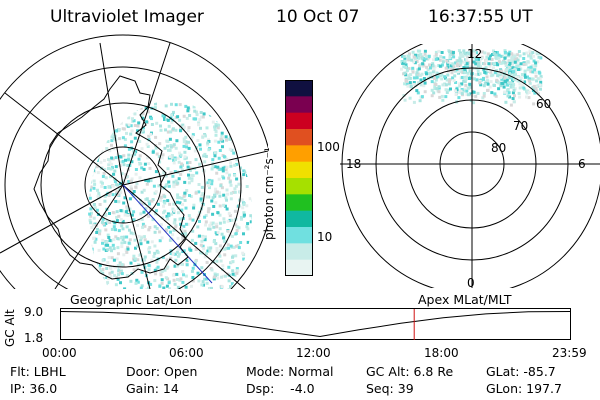  What do you see at coordinates (299, 154) in the screenshot?
I see `colorbar-cell` at bounding box center [299, 154].